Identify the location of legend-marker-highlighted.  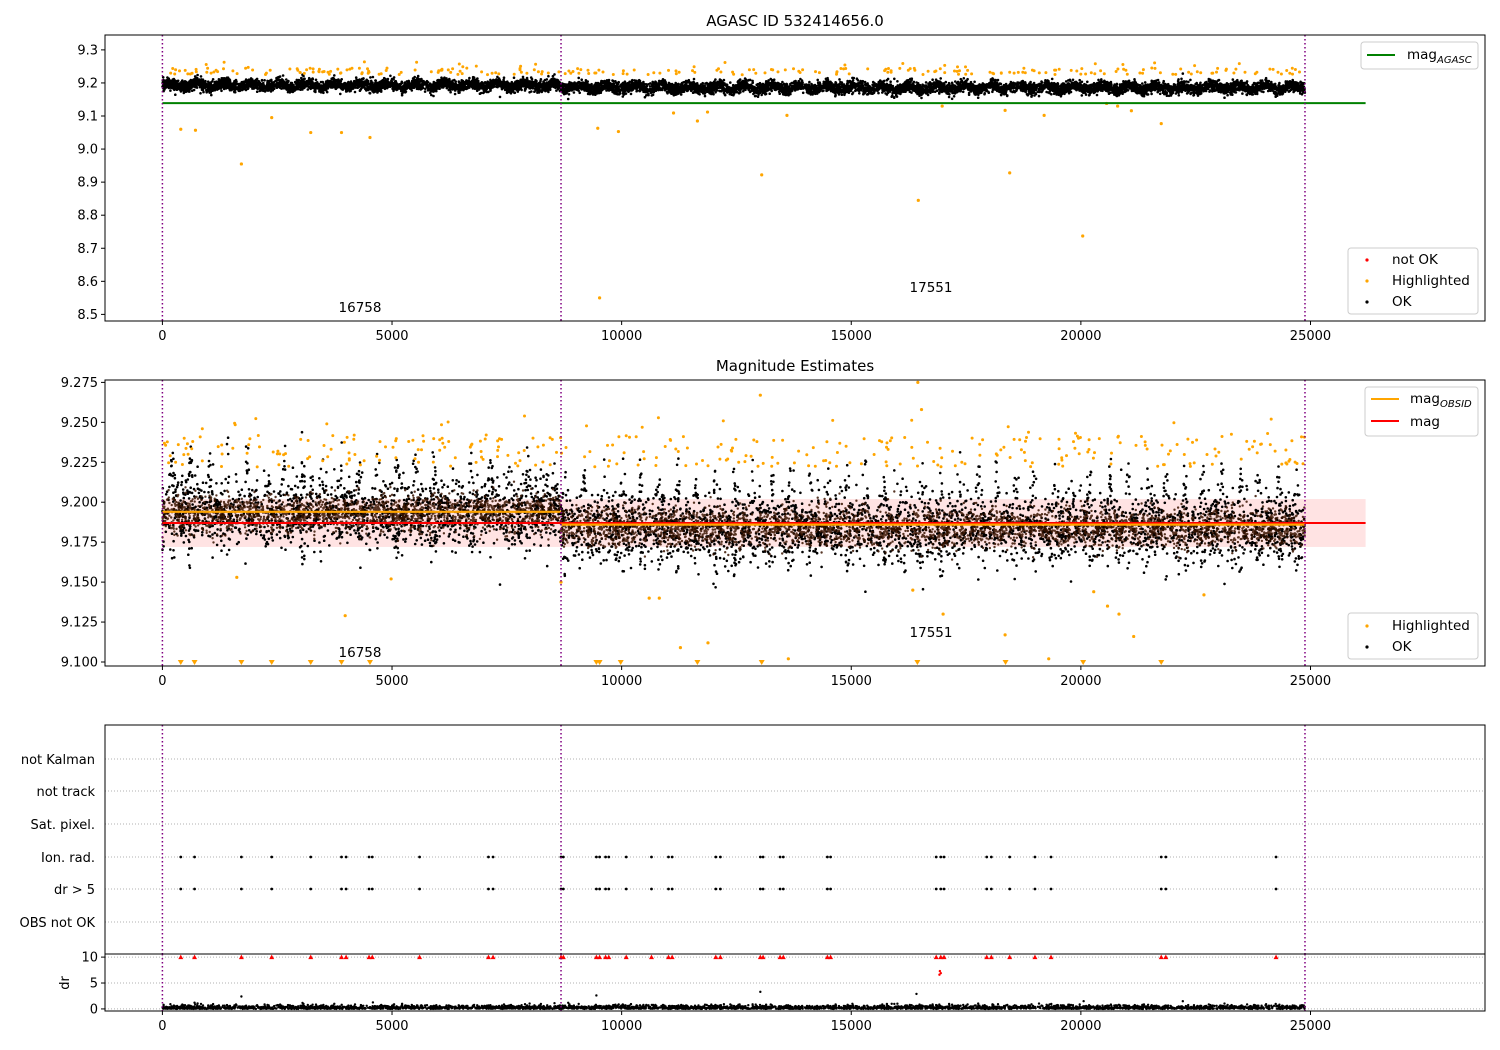
(1367, 626).